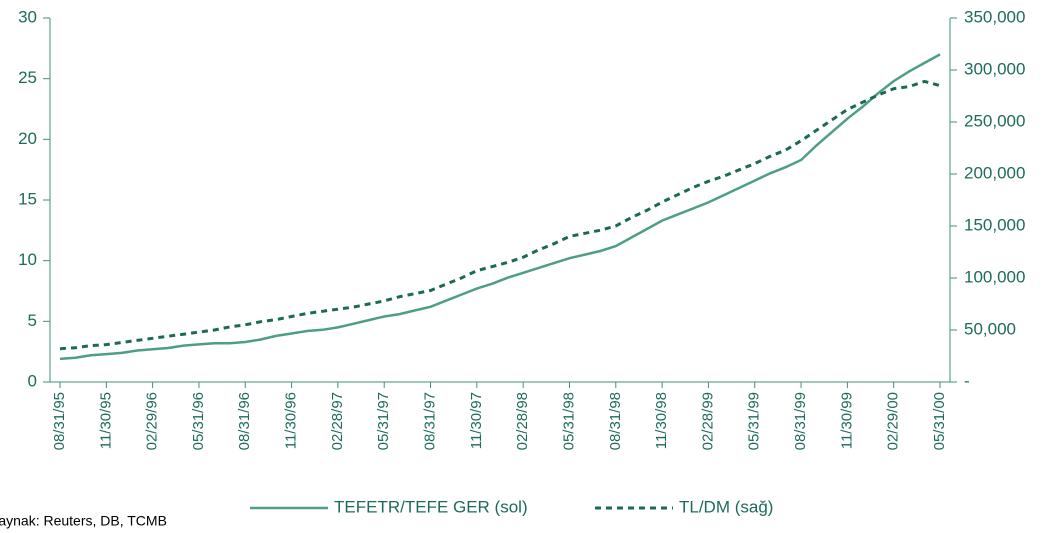 The height and width of the screenshot is (533, 1058). Describe the element at coordinates (383, 421) in the screenshot. I see `x-tick-label: 05/31/97` at that location.